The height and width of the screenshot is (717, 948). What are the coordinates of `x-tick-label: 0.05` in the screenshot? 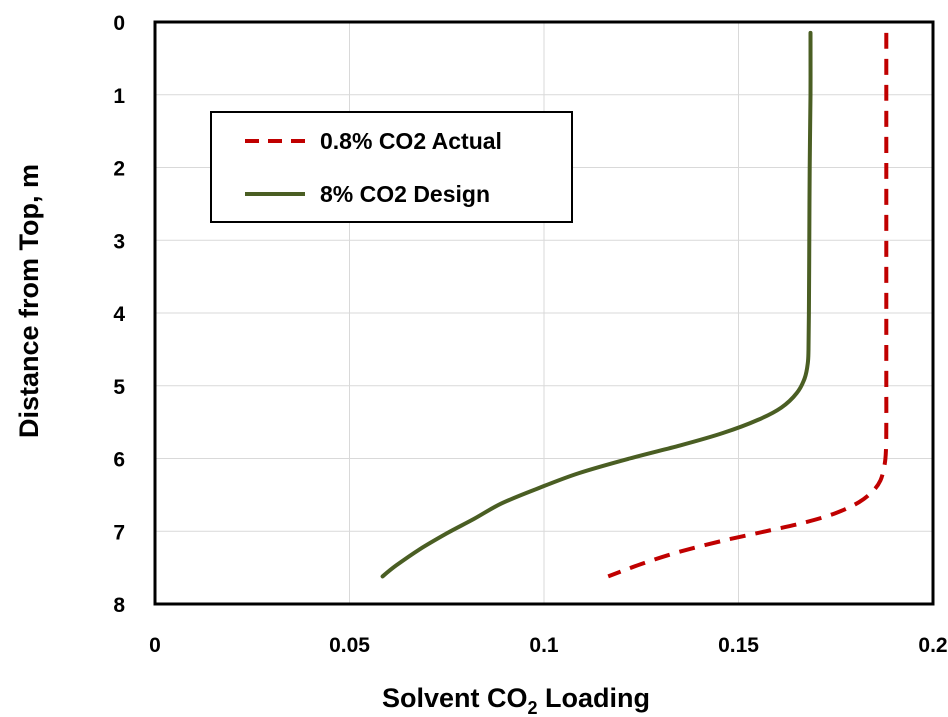 It's located at (349, 645).